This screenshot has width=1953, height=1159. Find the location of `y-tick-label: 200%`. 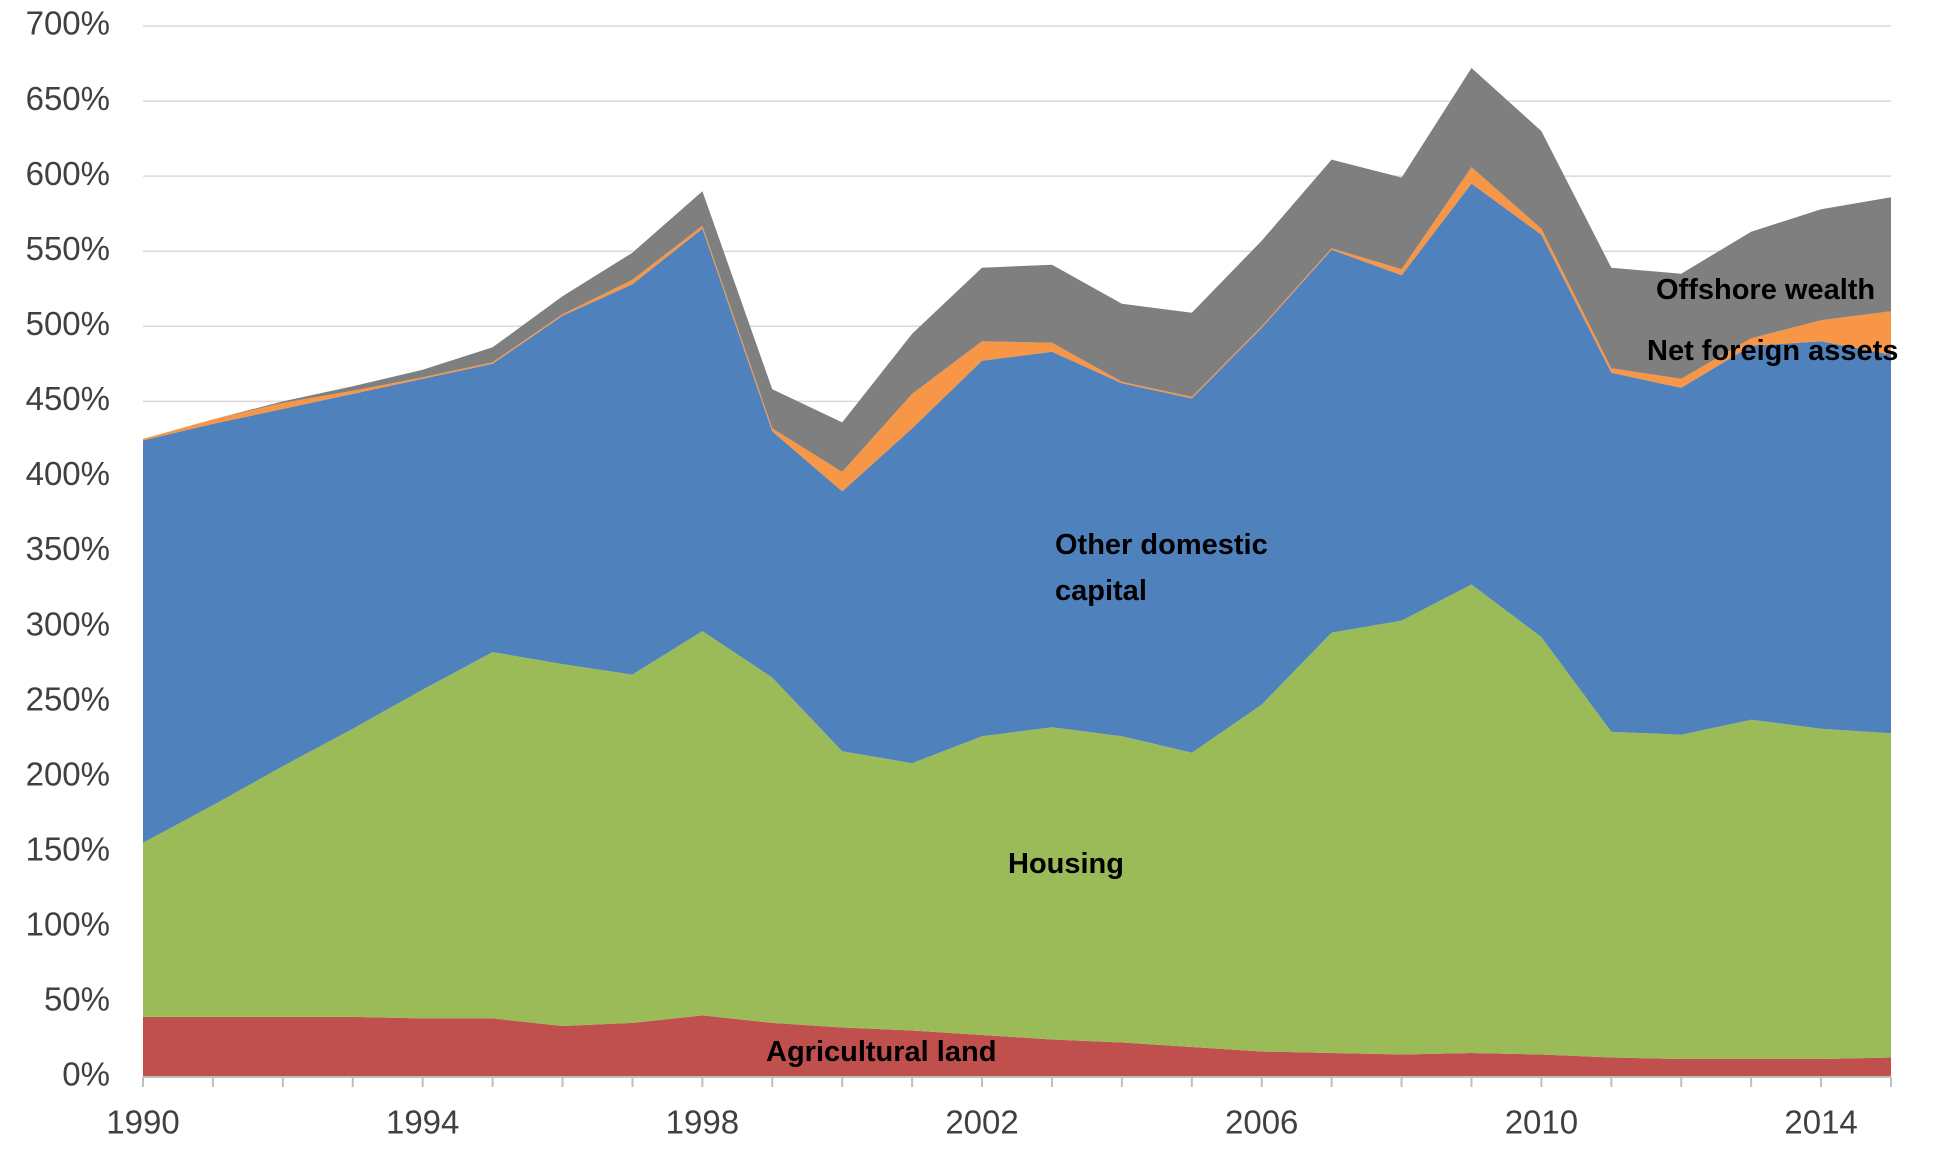

y-tick-label: 200% is located at coordinates (68, 773).